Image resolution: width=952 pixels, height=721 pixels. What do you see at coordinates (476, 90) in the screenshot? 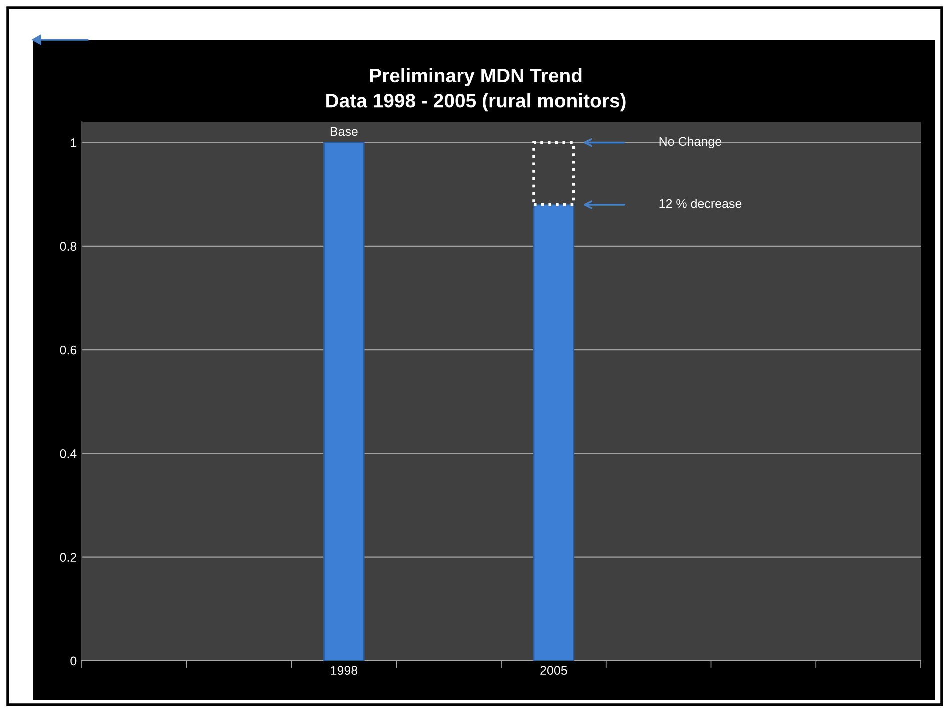
I see `chart-title: Preliminary MDN Trend Data 1998 - 2005 (rural monitors)` at bounding box center [476, 90].